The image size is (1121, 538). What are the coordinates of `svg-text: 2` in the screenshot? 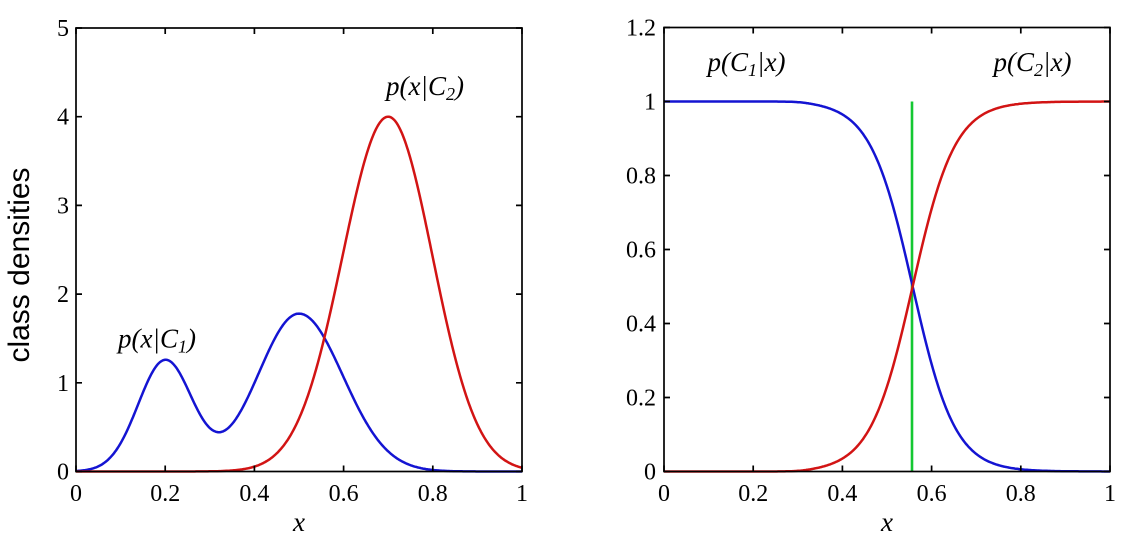 It's located at (63, 295).